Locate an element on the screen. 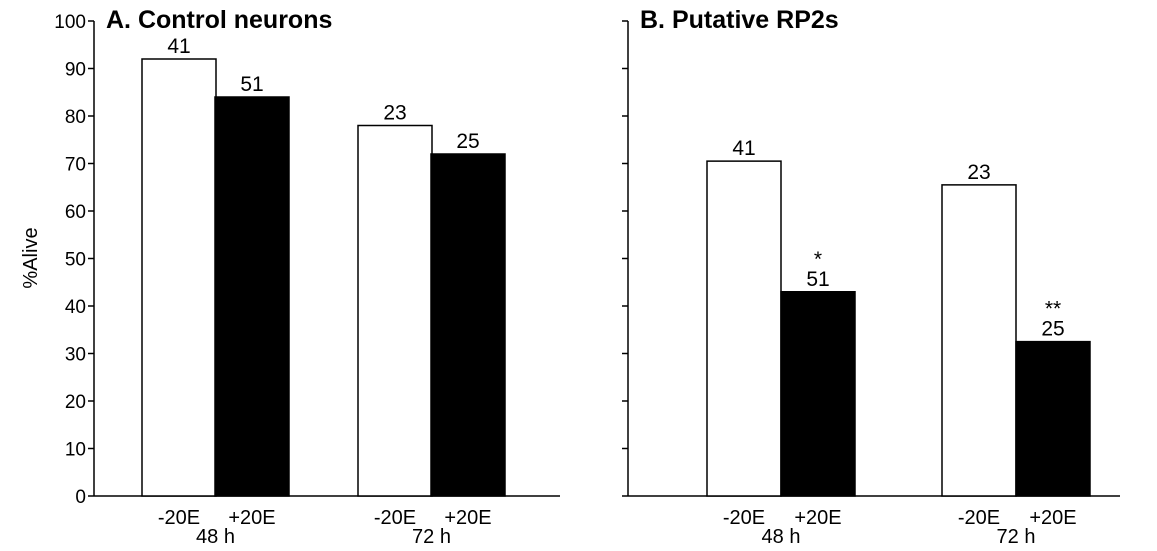  panel-a-bar-count-label: 25 is located at coordinates (467, 141).